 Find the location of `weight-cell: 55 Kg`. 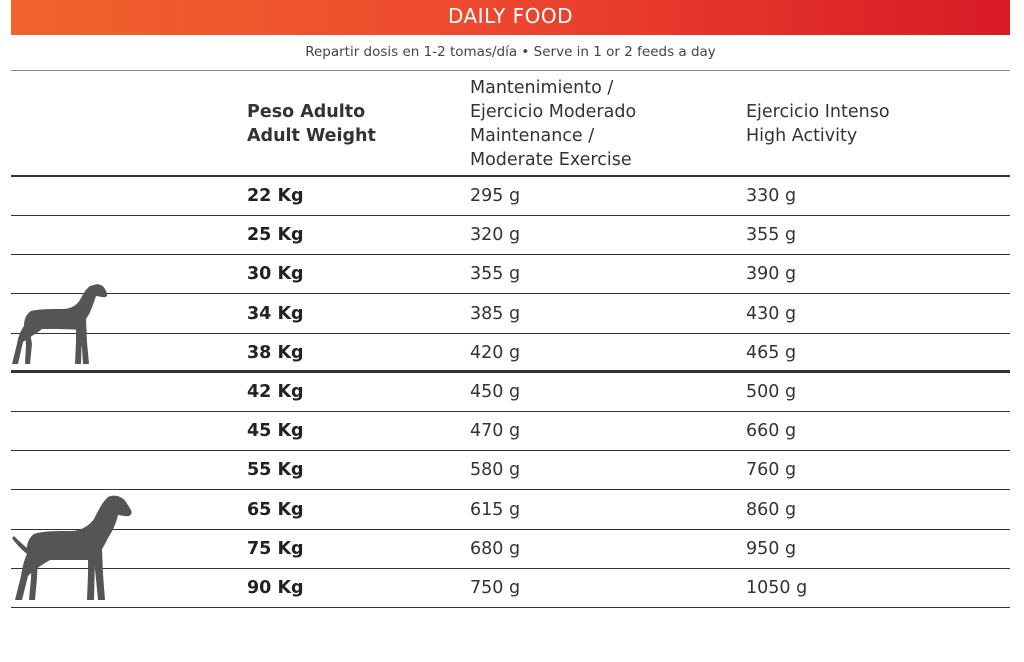

weight-cell: 55 Kg is located at coordinates (275, 470).